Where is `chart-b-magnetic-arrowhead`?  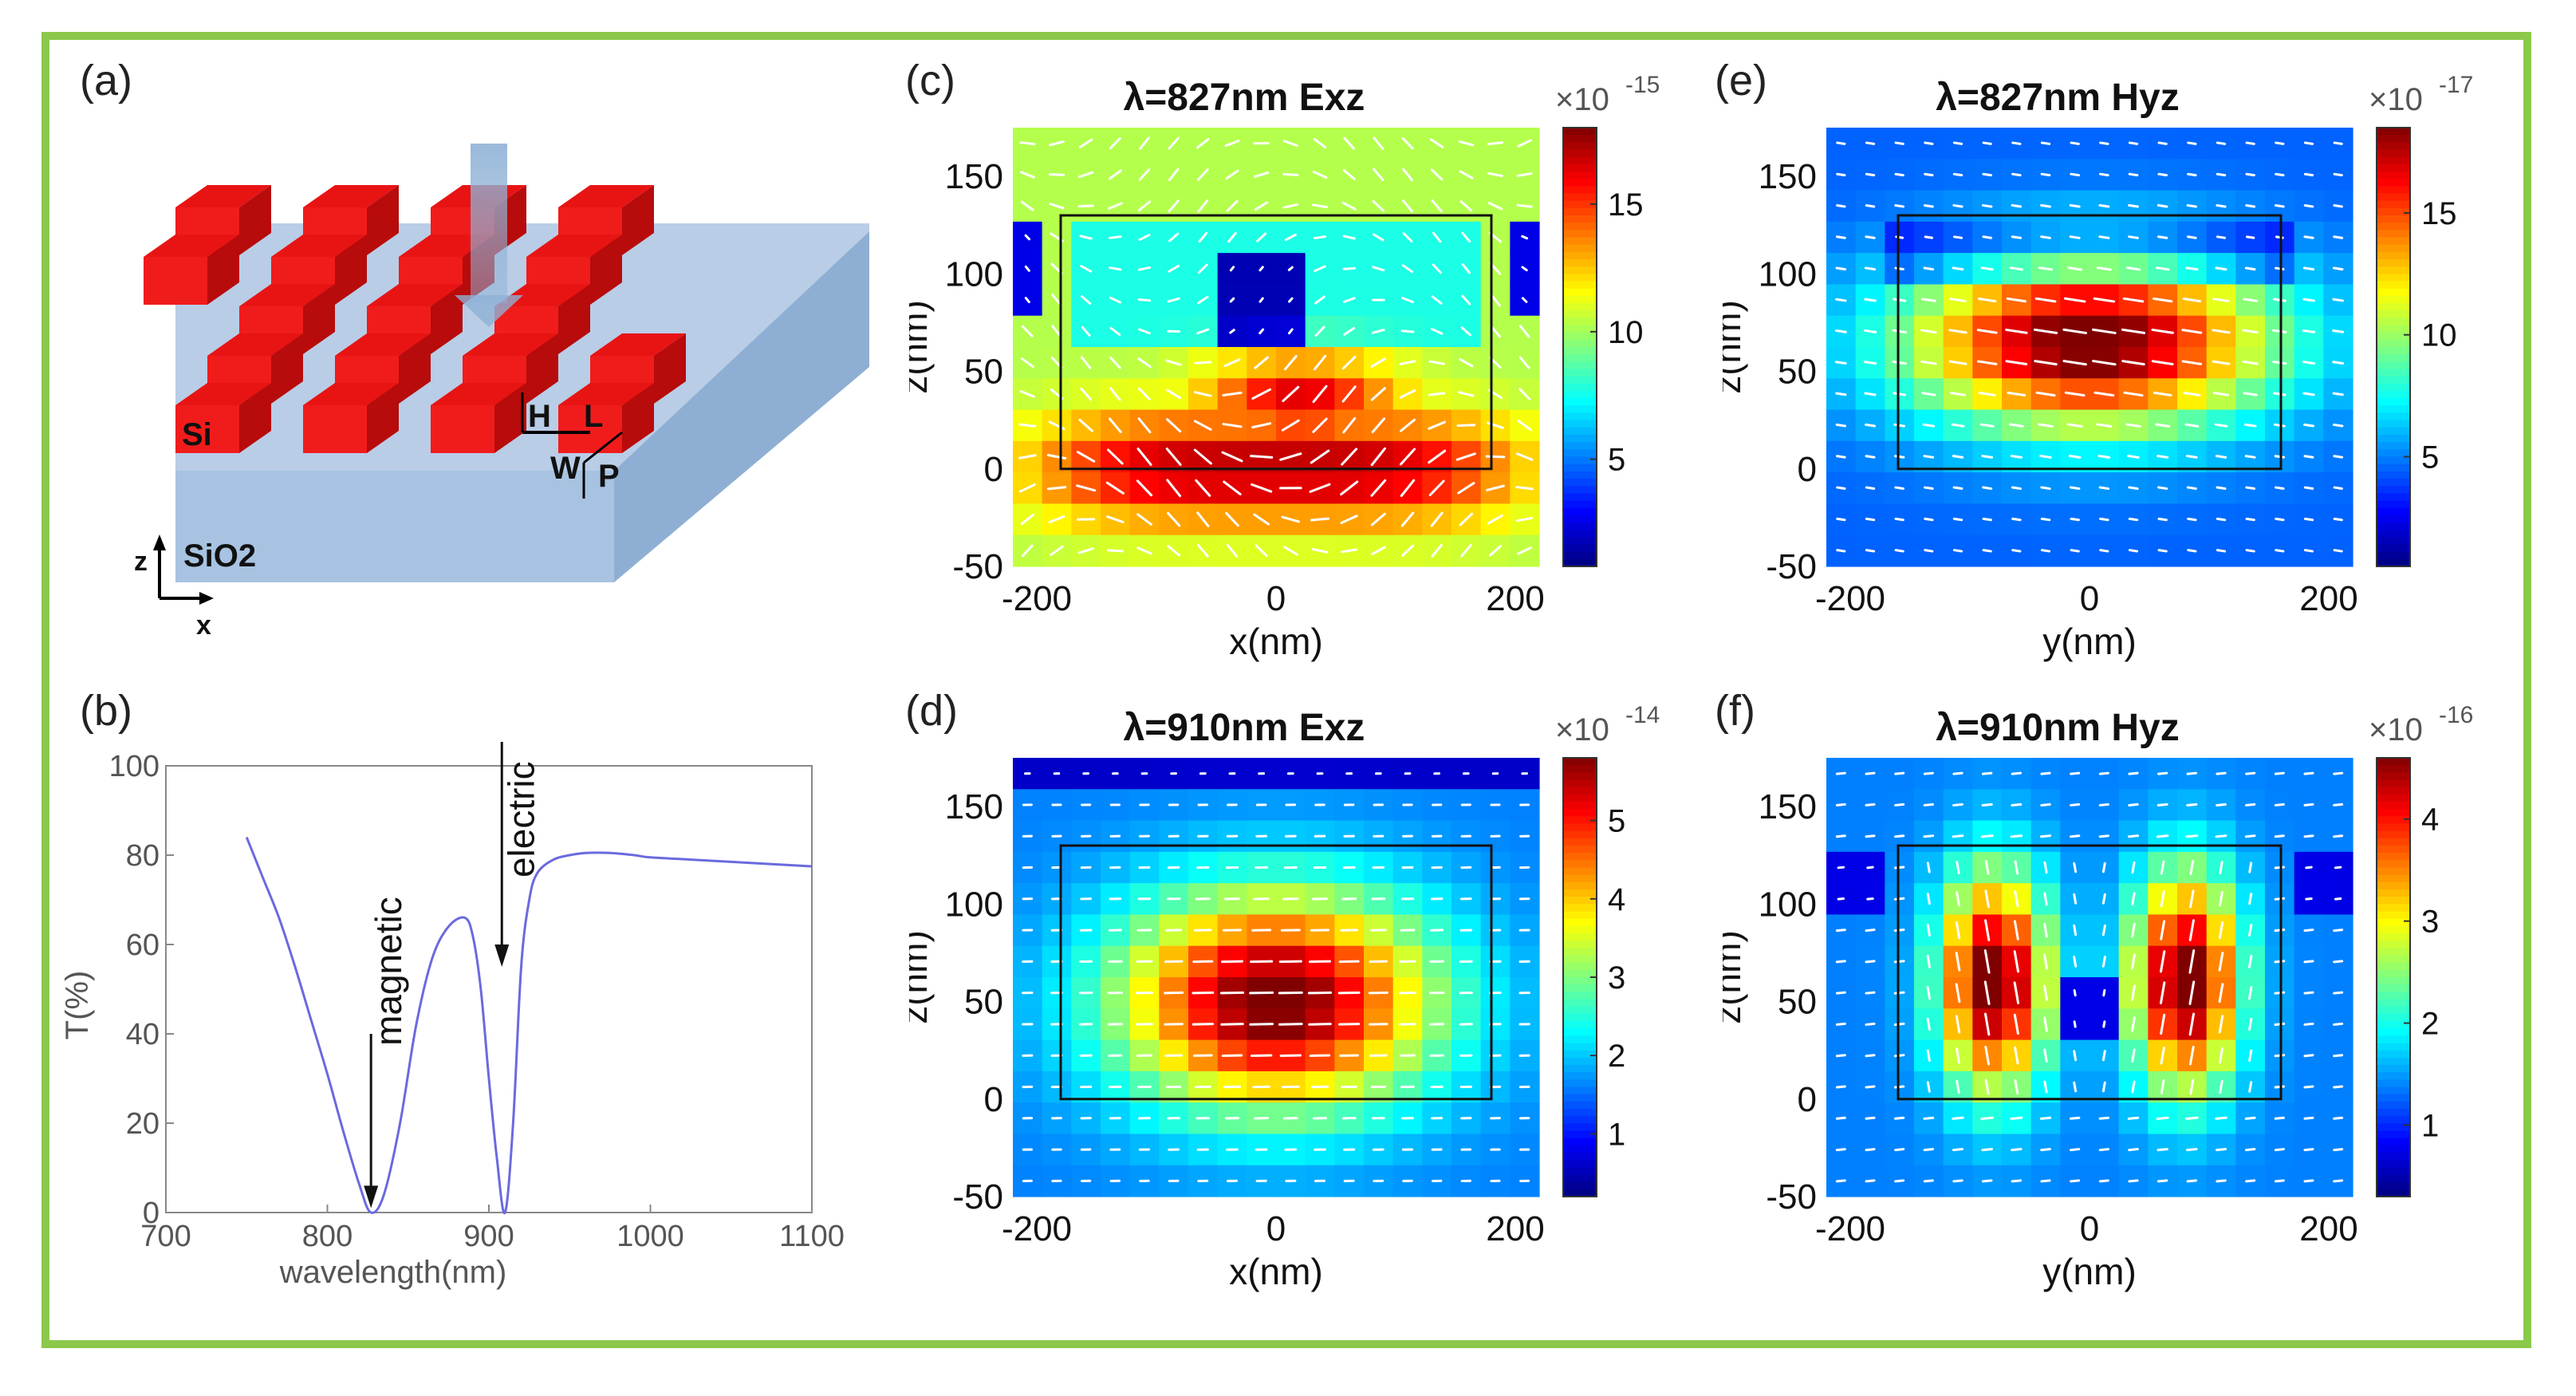 chart-b-magnetic-arrowhead is located at coordinates (371, 1197).